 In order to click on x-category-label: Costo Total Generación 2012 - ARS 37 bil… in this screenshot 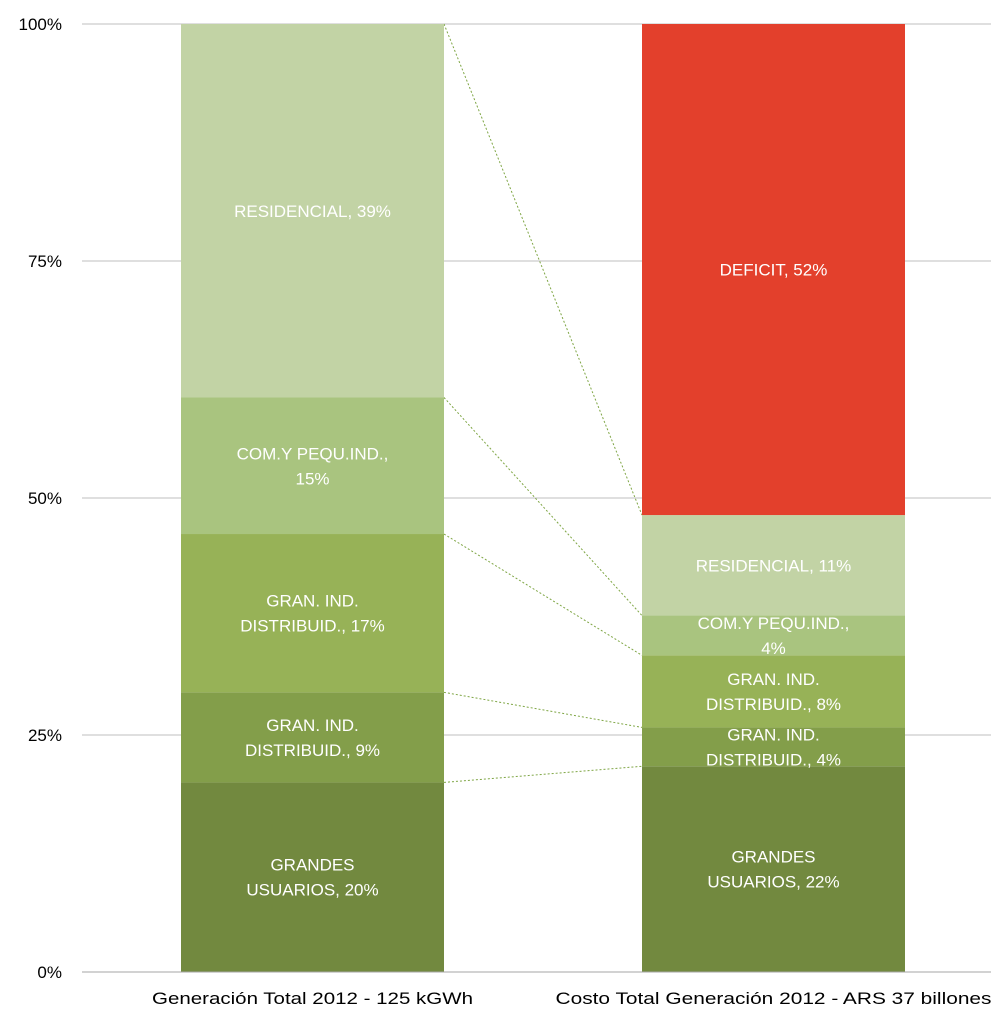, I will do `click(773, 998)`.